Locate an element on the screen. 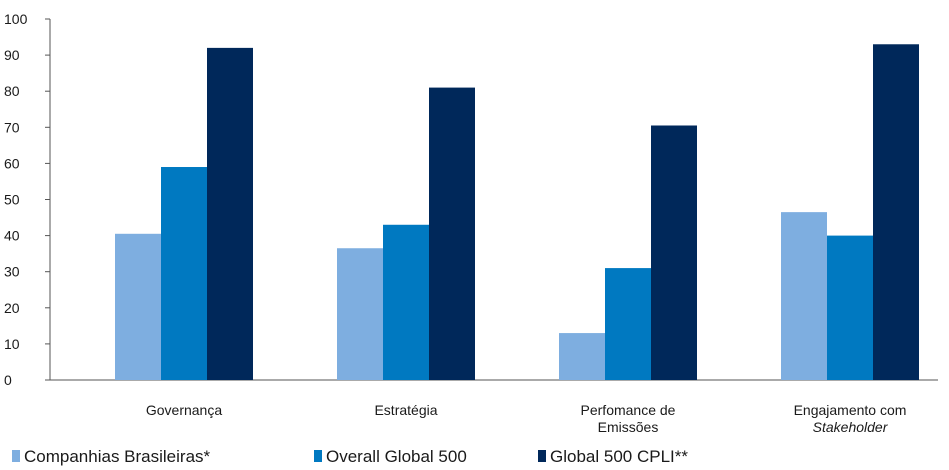 The image size is (949, 470). y-tick-label: 50 is located at coordinates (12, 200).